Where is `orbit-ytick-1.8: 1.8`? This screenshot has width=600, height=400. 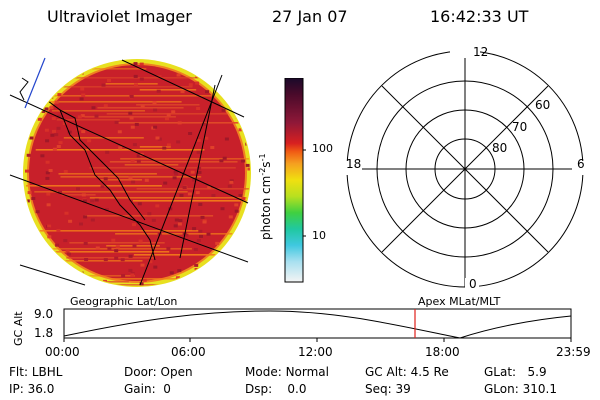 orbit-ytick-1.8: 1.8 is located at coordinates (44, 333).